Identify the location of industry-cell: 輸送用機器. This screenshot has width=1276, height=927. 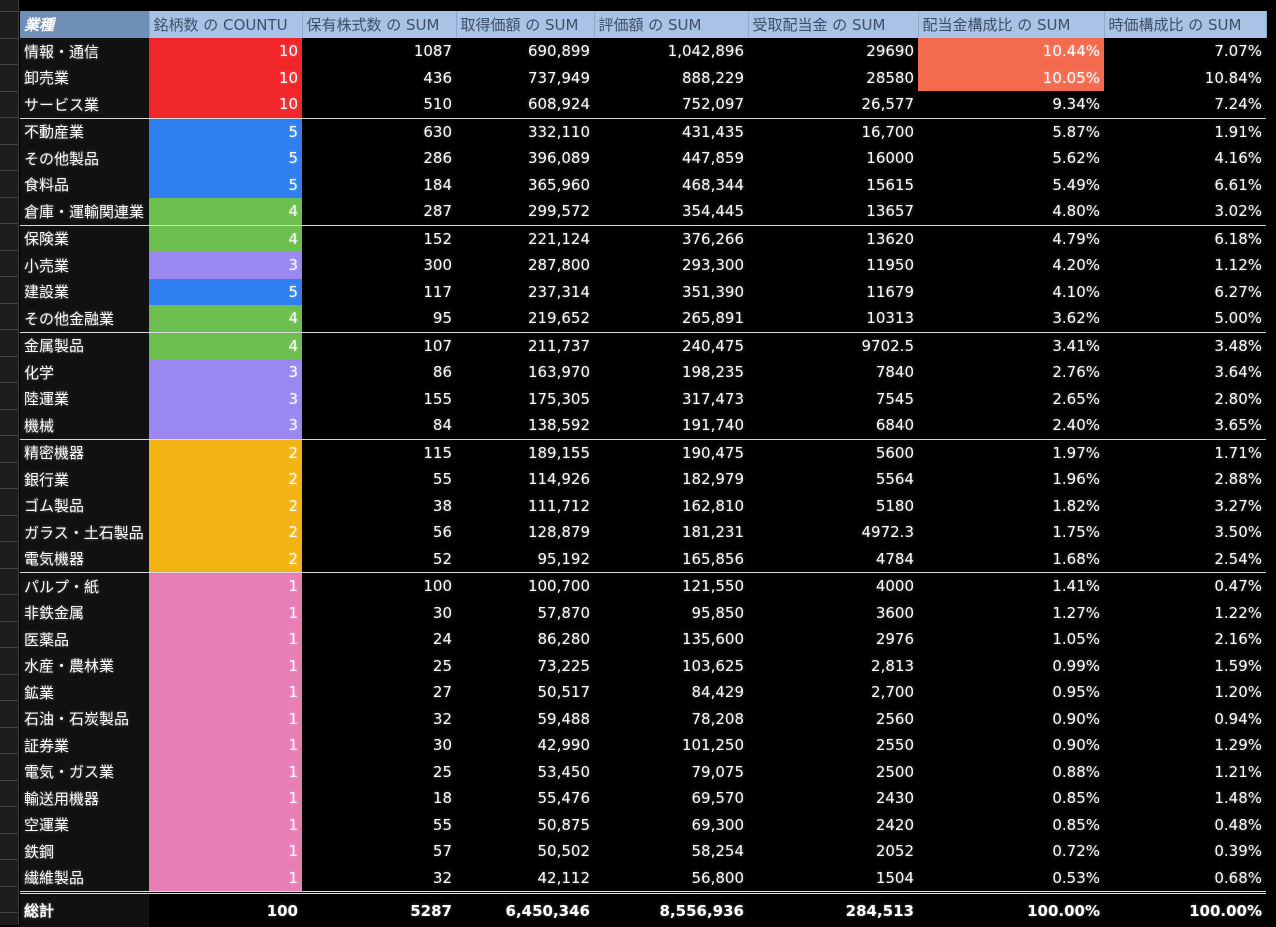
(84, 798).